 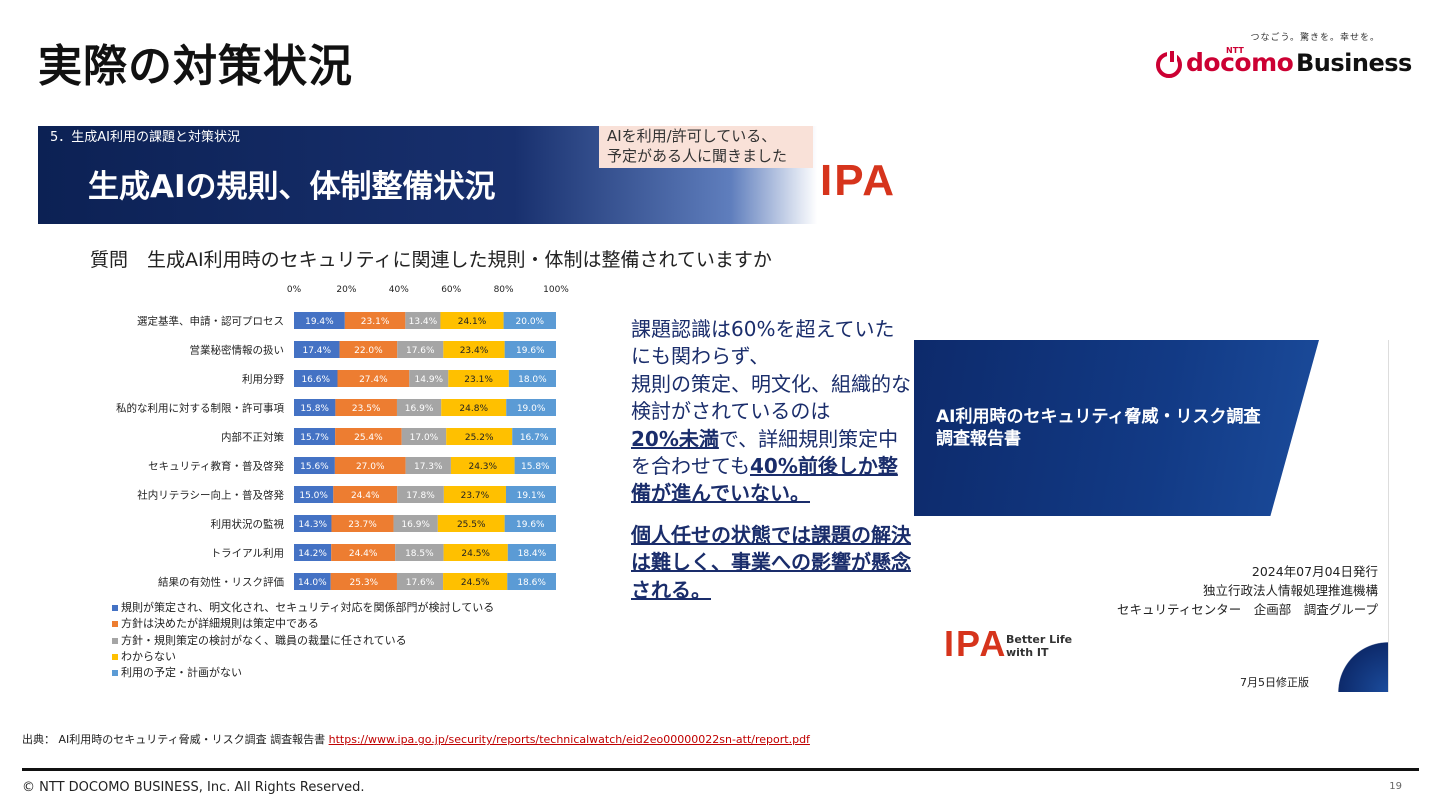 What do you see at coordinates (764, 480) in the screenshot?
I see `commentary-emphasis: 40%前後しか整備が進んでいない。` at bounding box center [764, 480].